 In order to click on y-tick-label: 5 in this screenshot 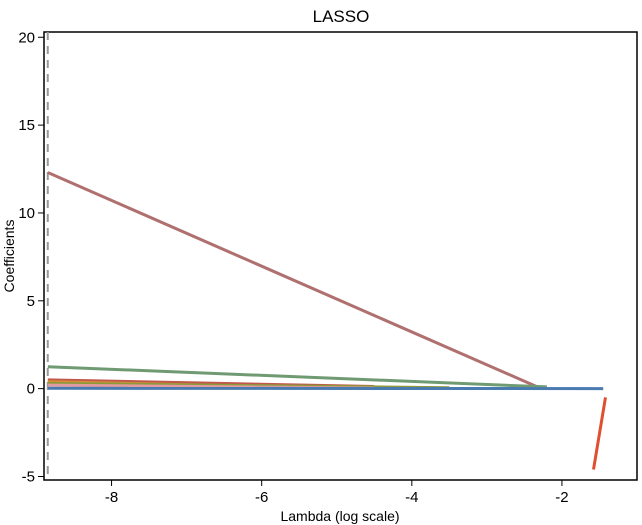, I will do `click(31, 301)`.